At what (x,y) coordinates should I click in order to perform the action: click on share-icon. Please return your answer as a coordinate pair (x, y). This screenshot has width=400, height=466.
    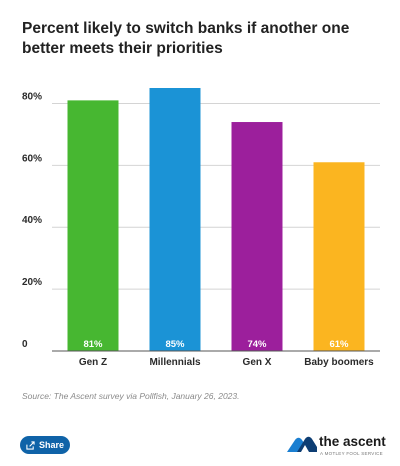
    Looking at the image, I should click on (30, 445).